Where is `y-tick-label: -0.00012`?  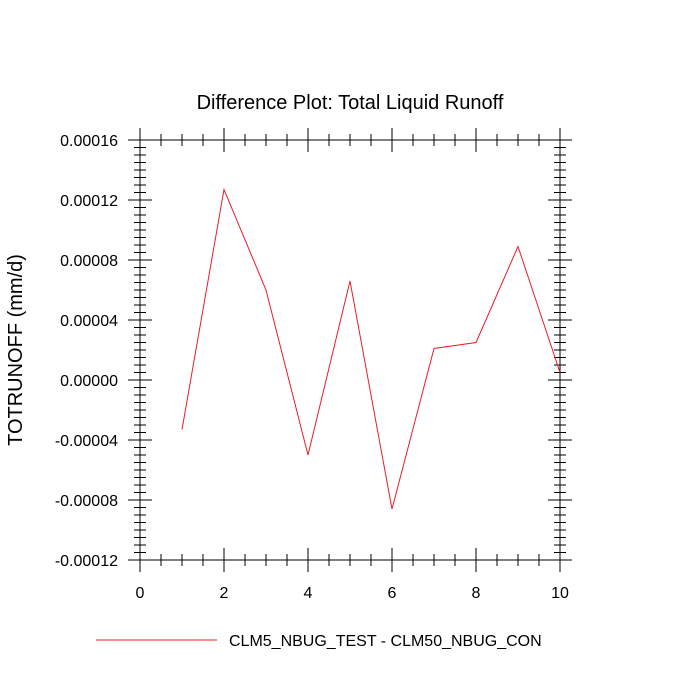
y-tick-label: -0.00012 is located at coordinates (86, 561).